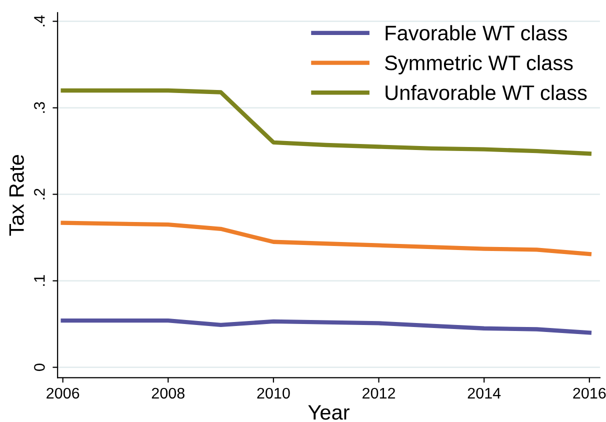  Describe the element at coordinates (63, 393) in the screenshot. I see `x-tick-label: 2006` at that location.